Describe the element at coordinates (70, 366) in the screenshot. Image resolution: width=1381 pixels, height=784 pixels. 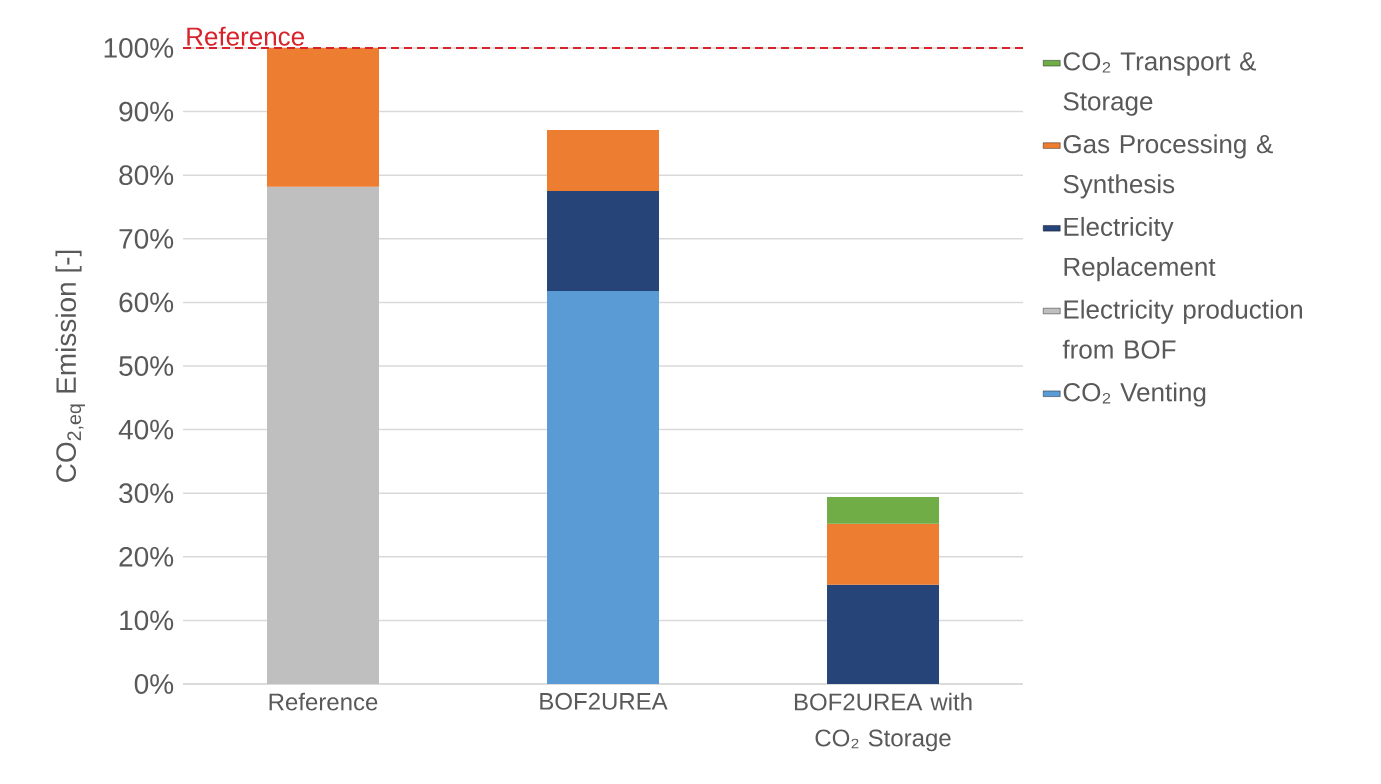
I see `y-axis-title: CO$_{2,eq}$ Emission [-]` at that location.